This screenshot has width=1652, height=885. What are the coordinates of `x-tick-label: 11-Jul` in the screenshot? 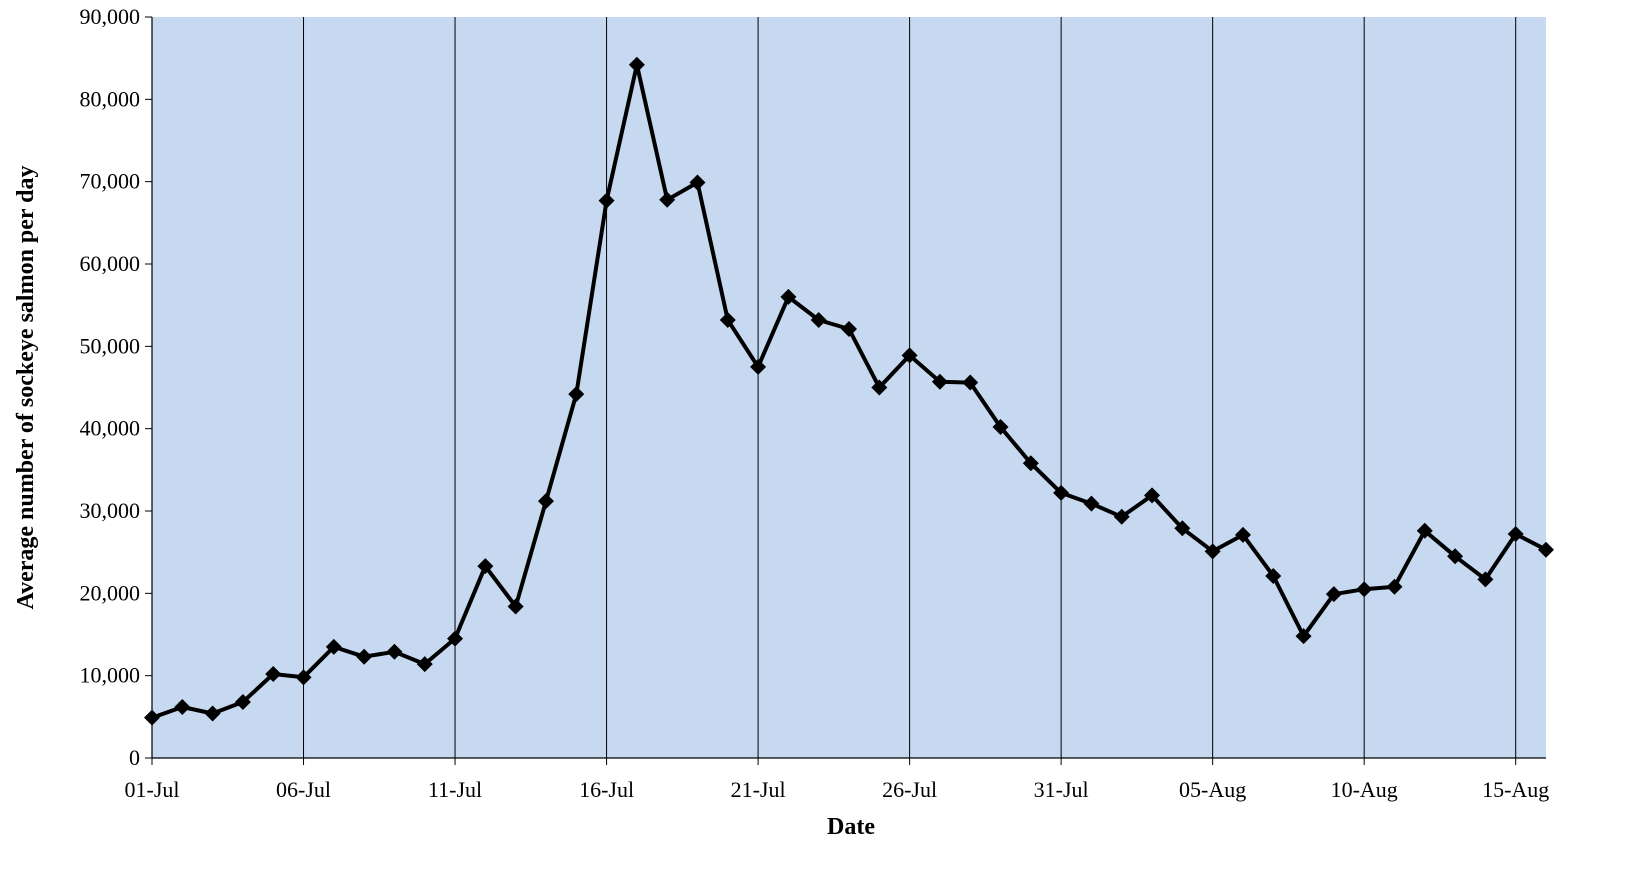 It's located at (455, 789).